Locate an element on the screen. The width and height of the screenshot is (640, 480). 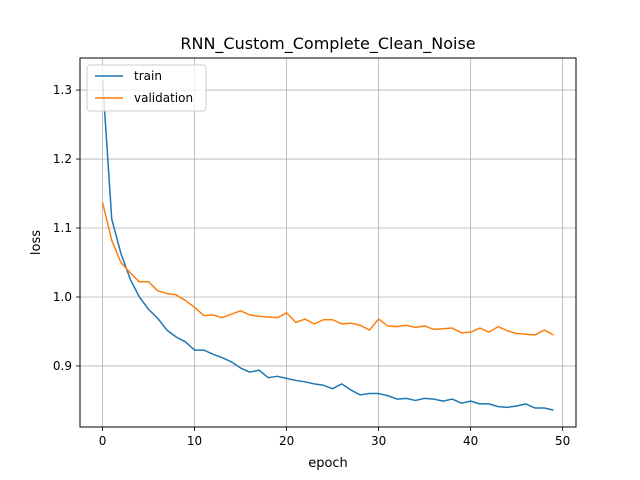
y-tick-label: 1.3 is located at coordinates (62, 90).